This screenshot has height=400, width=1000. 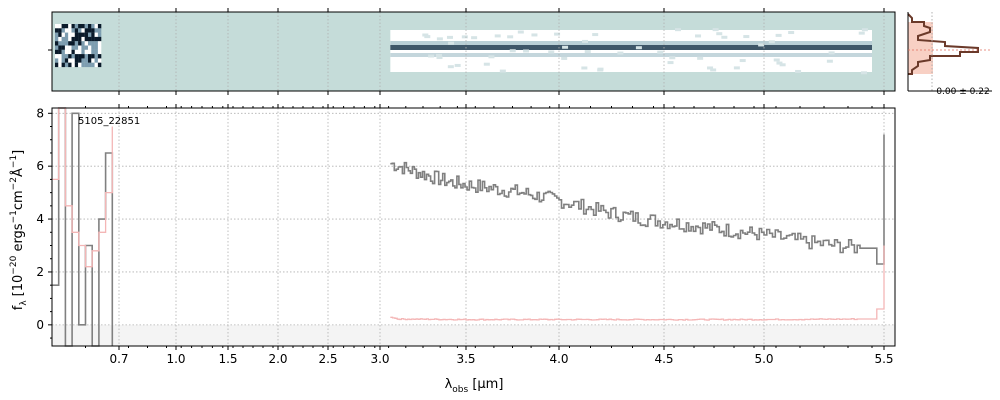 I want to click on histogram-fill, so click(x=920, y=48).